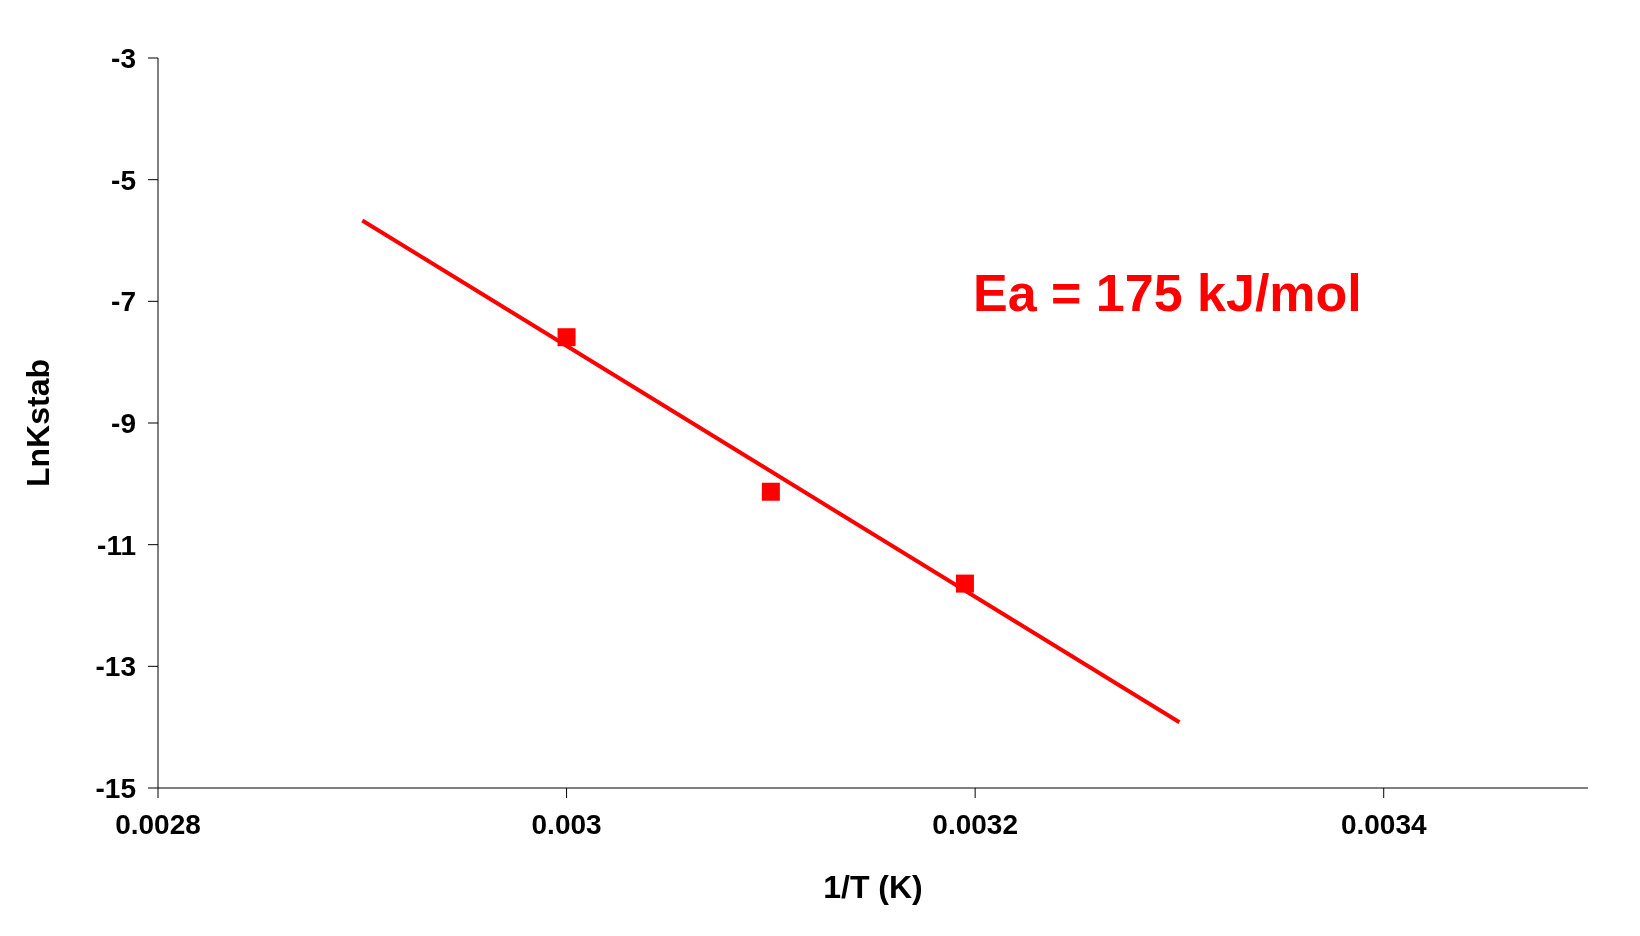 This screenshot has width=1640, height=936. What do you see at coordinates (158, 824) in the screenshot?
I see `x-tick-label: 0.0028` at bounding box center [158, 824].